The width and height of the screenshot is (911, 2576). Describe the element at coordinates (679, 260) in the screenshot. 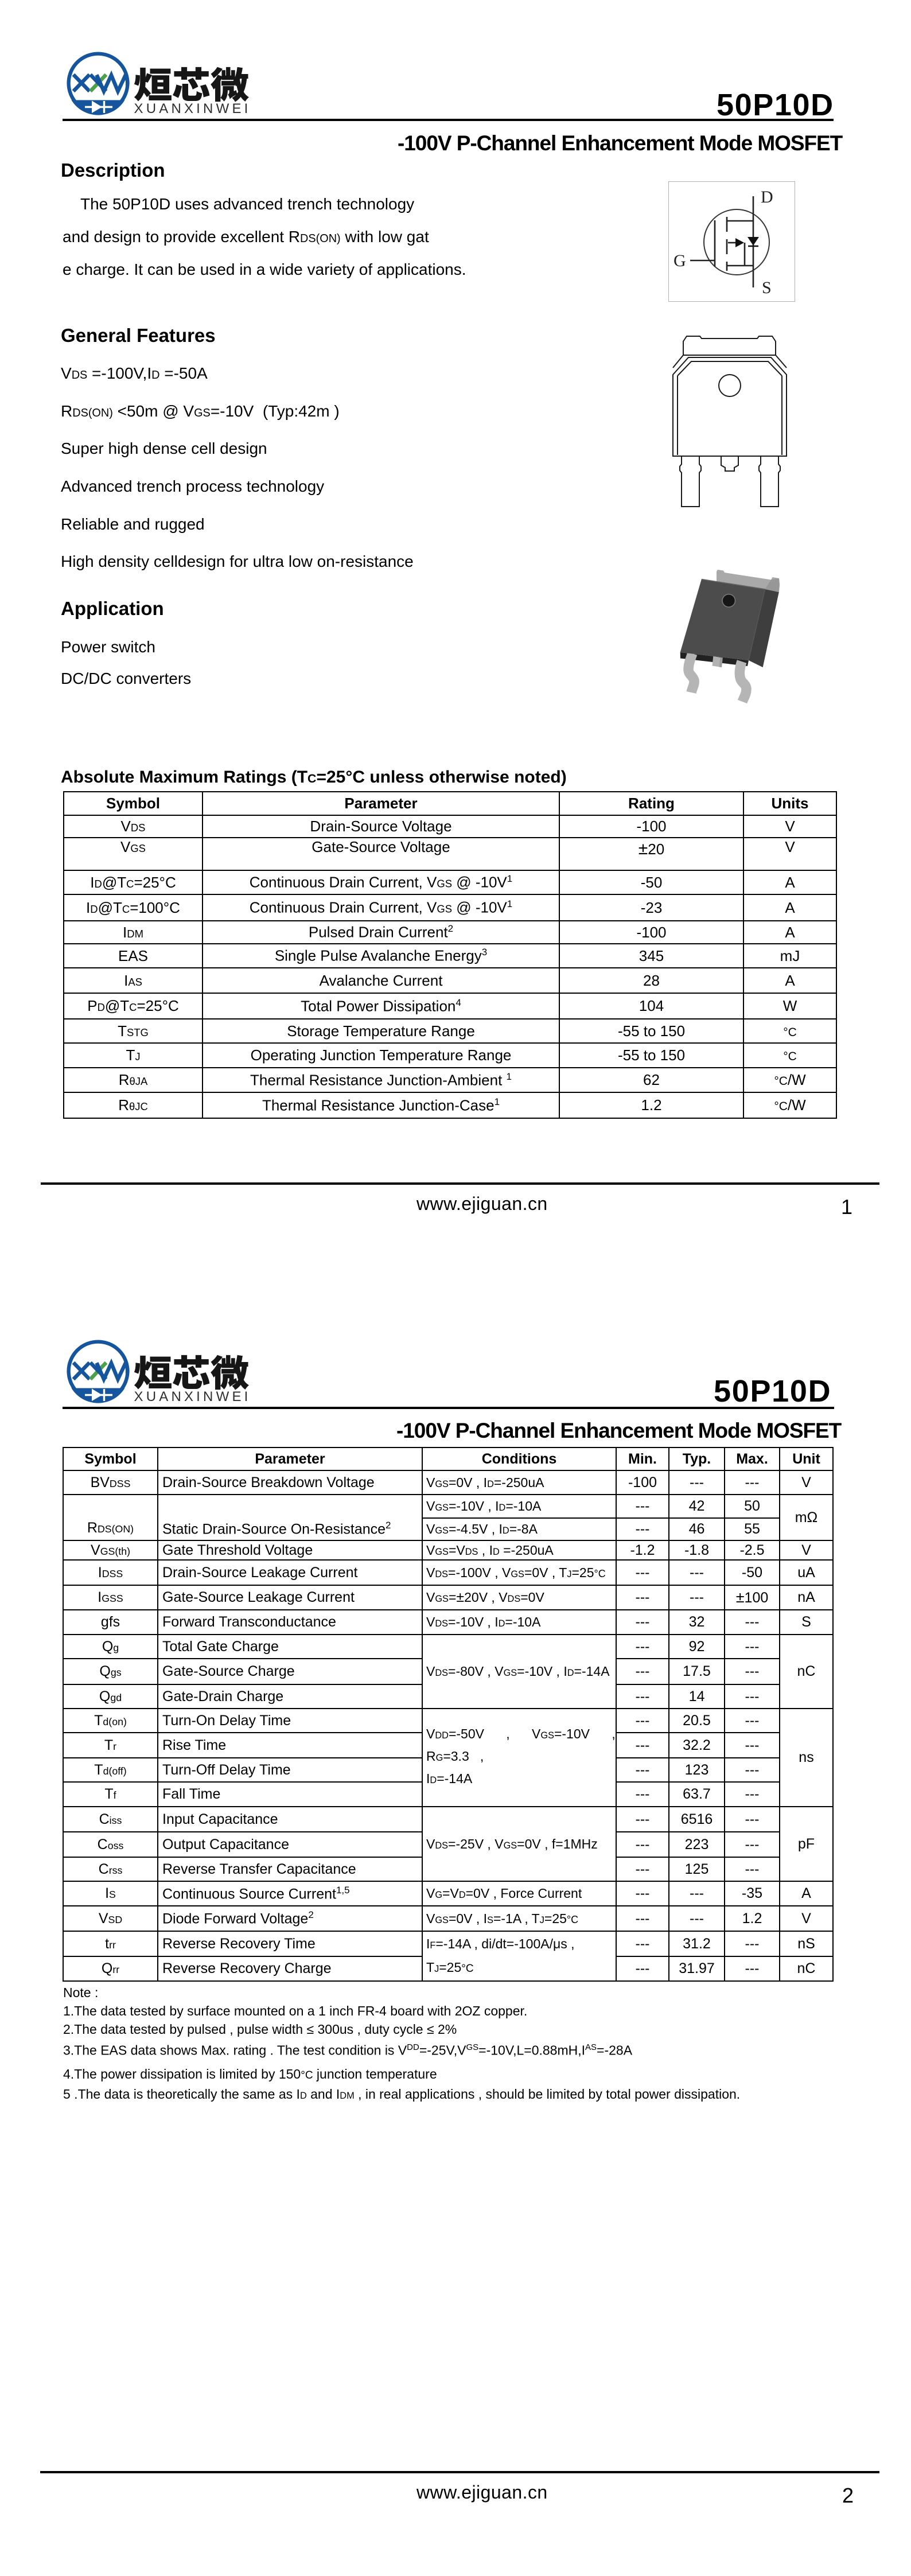

I see `svg-text: G` at that location.